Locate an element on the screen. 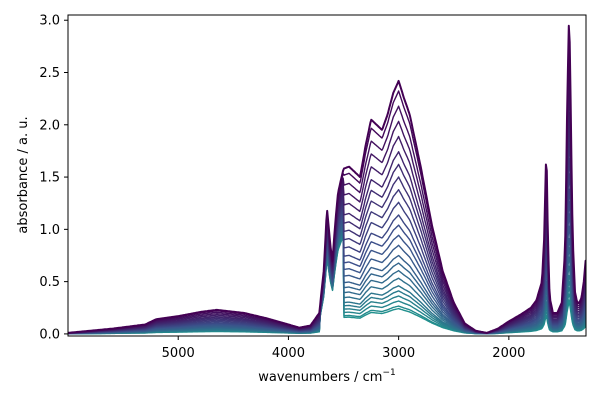 The image size is (600, 400). x-axis: 5000 4000 3000 2000 is located at coordinates (343, 348).